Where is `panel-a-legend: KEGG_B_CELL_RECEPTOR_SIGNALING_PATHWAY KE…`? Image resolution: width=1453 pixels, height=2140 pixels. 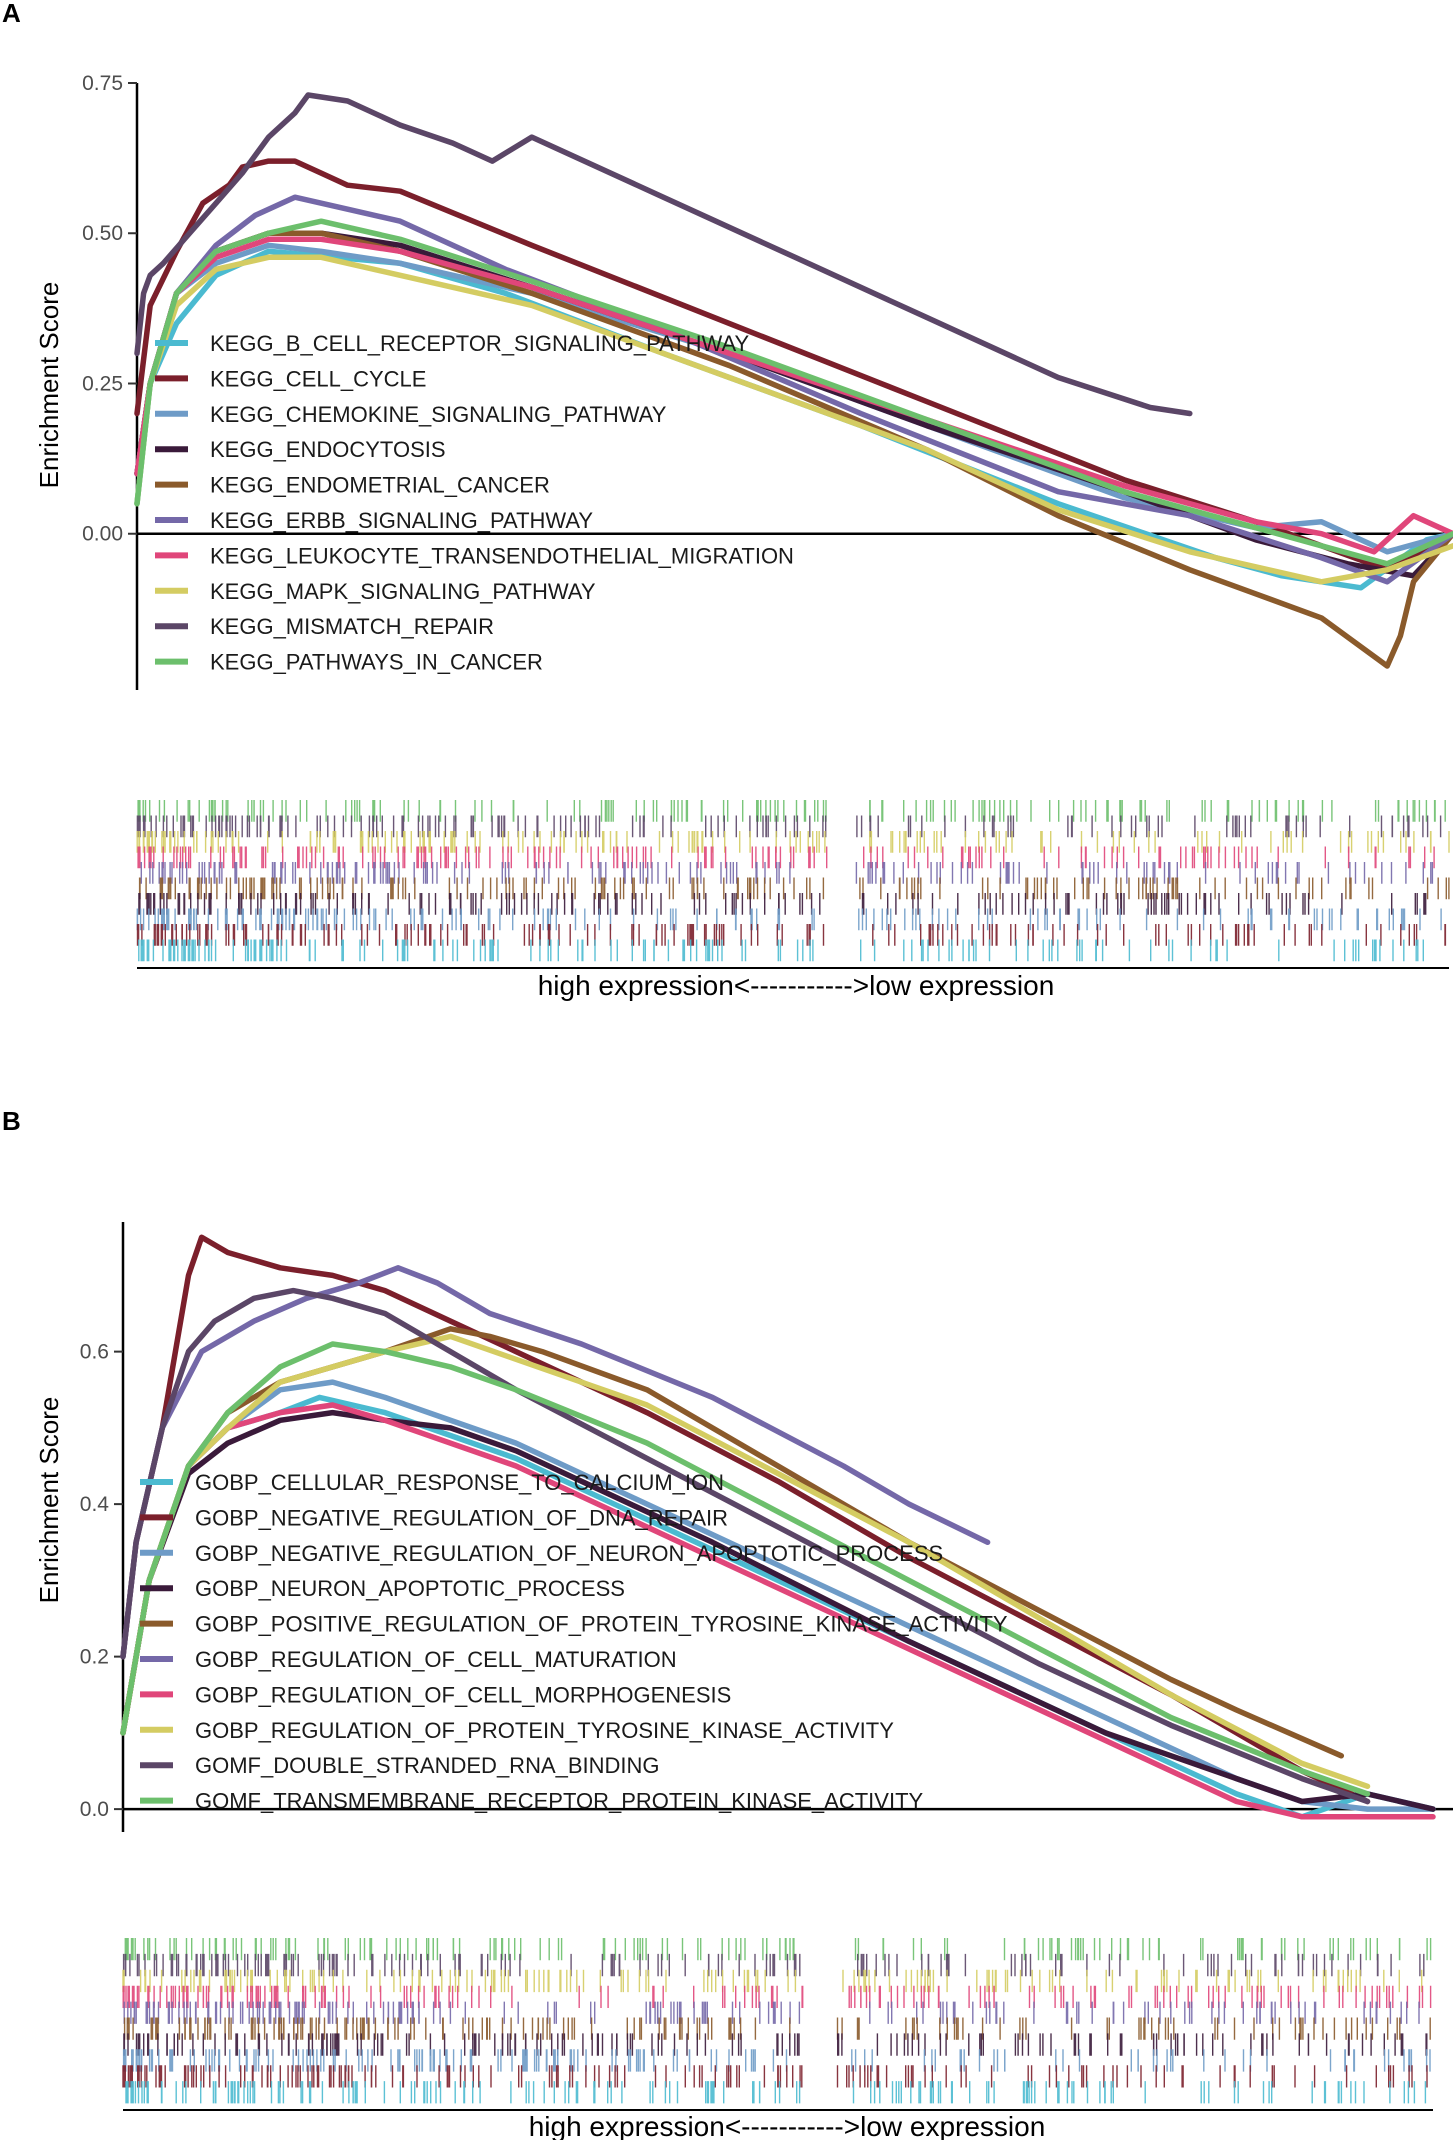 panel-a-legend: KEGG_B_CELL_RECEPTOR_SIGNALING_PATHWAY KE… is located at coordinates (474, 503).